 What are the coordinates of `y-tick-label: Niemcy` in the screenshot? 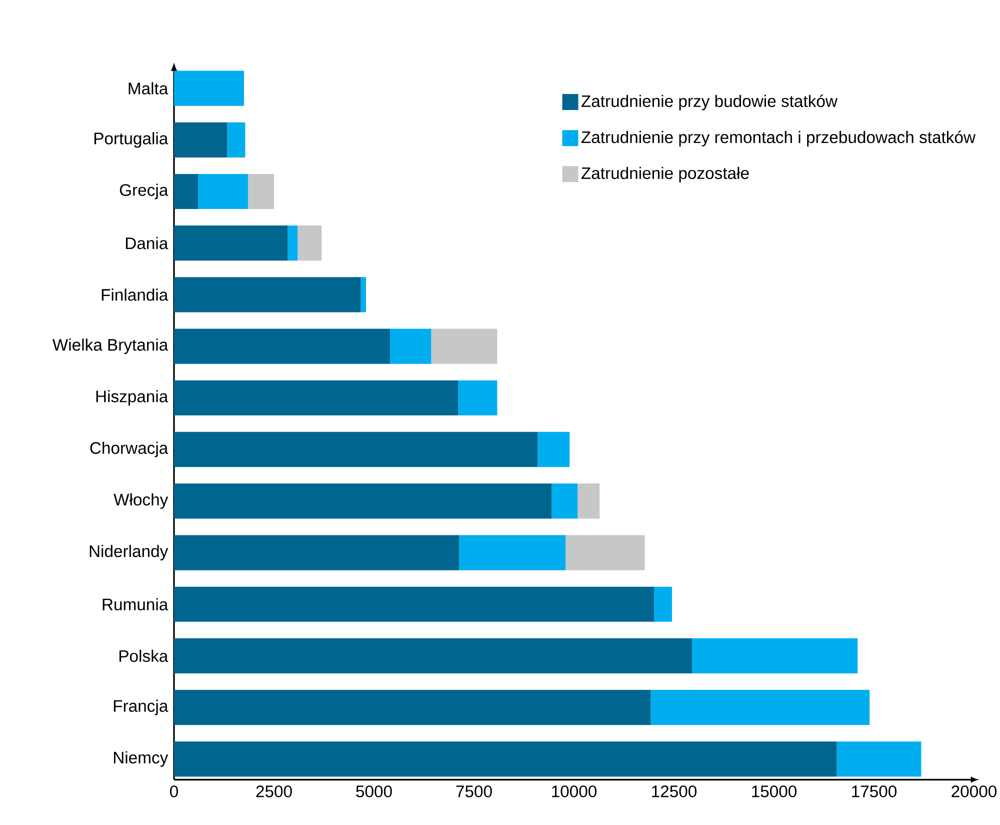 It's located at (141, 759).